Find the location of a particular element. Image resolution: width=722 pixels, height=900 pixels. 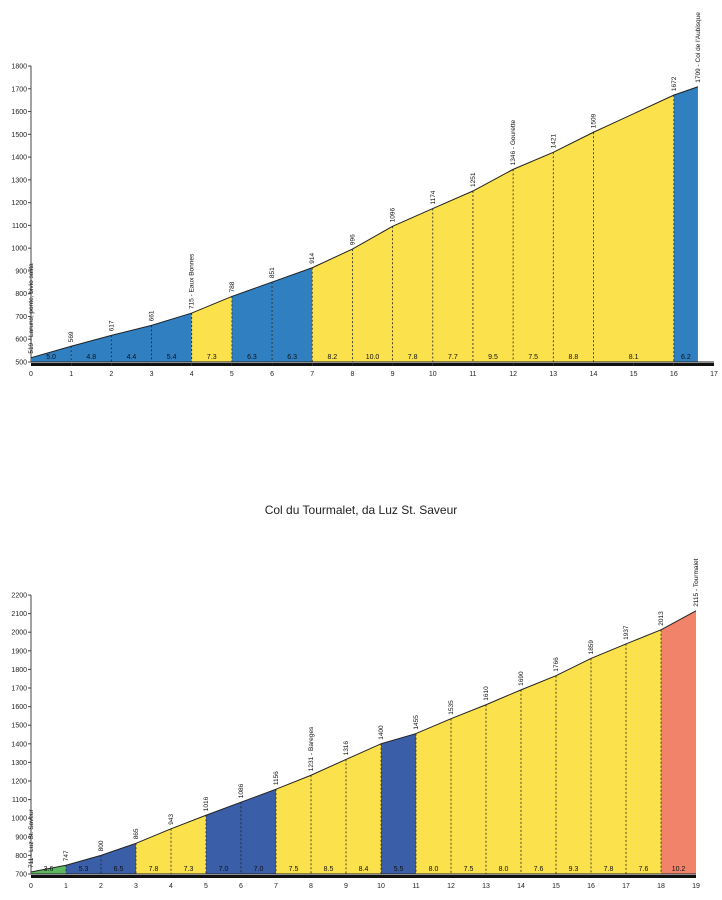

elevation-label: 1174 is located at coordinates (433, 197).